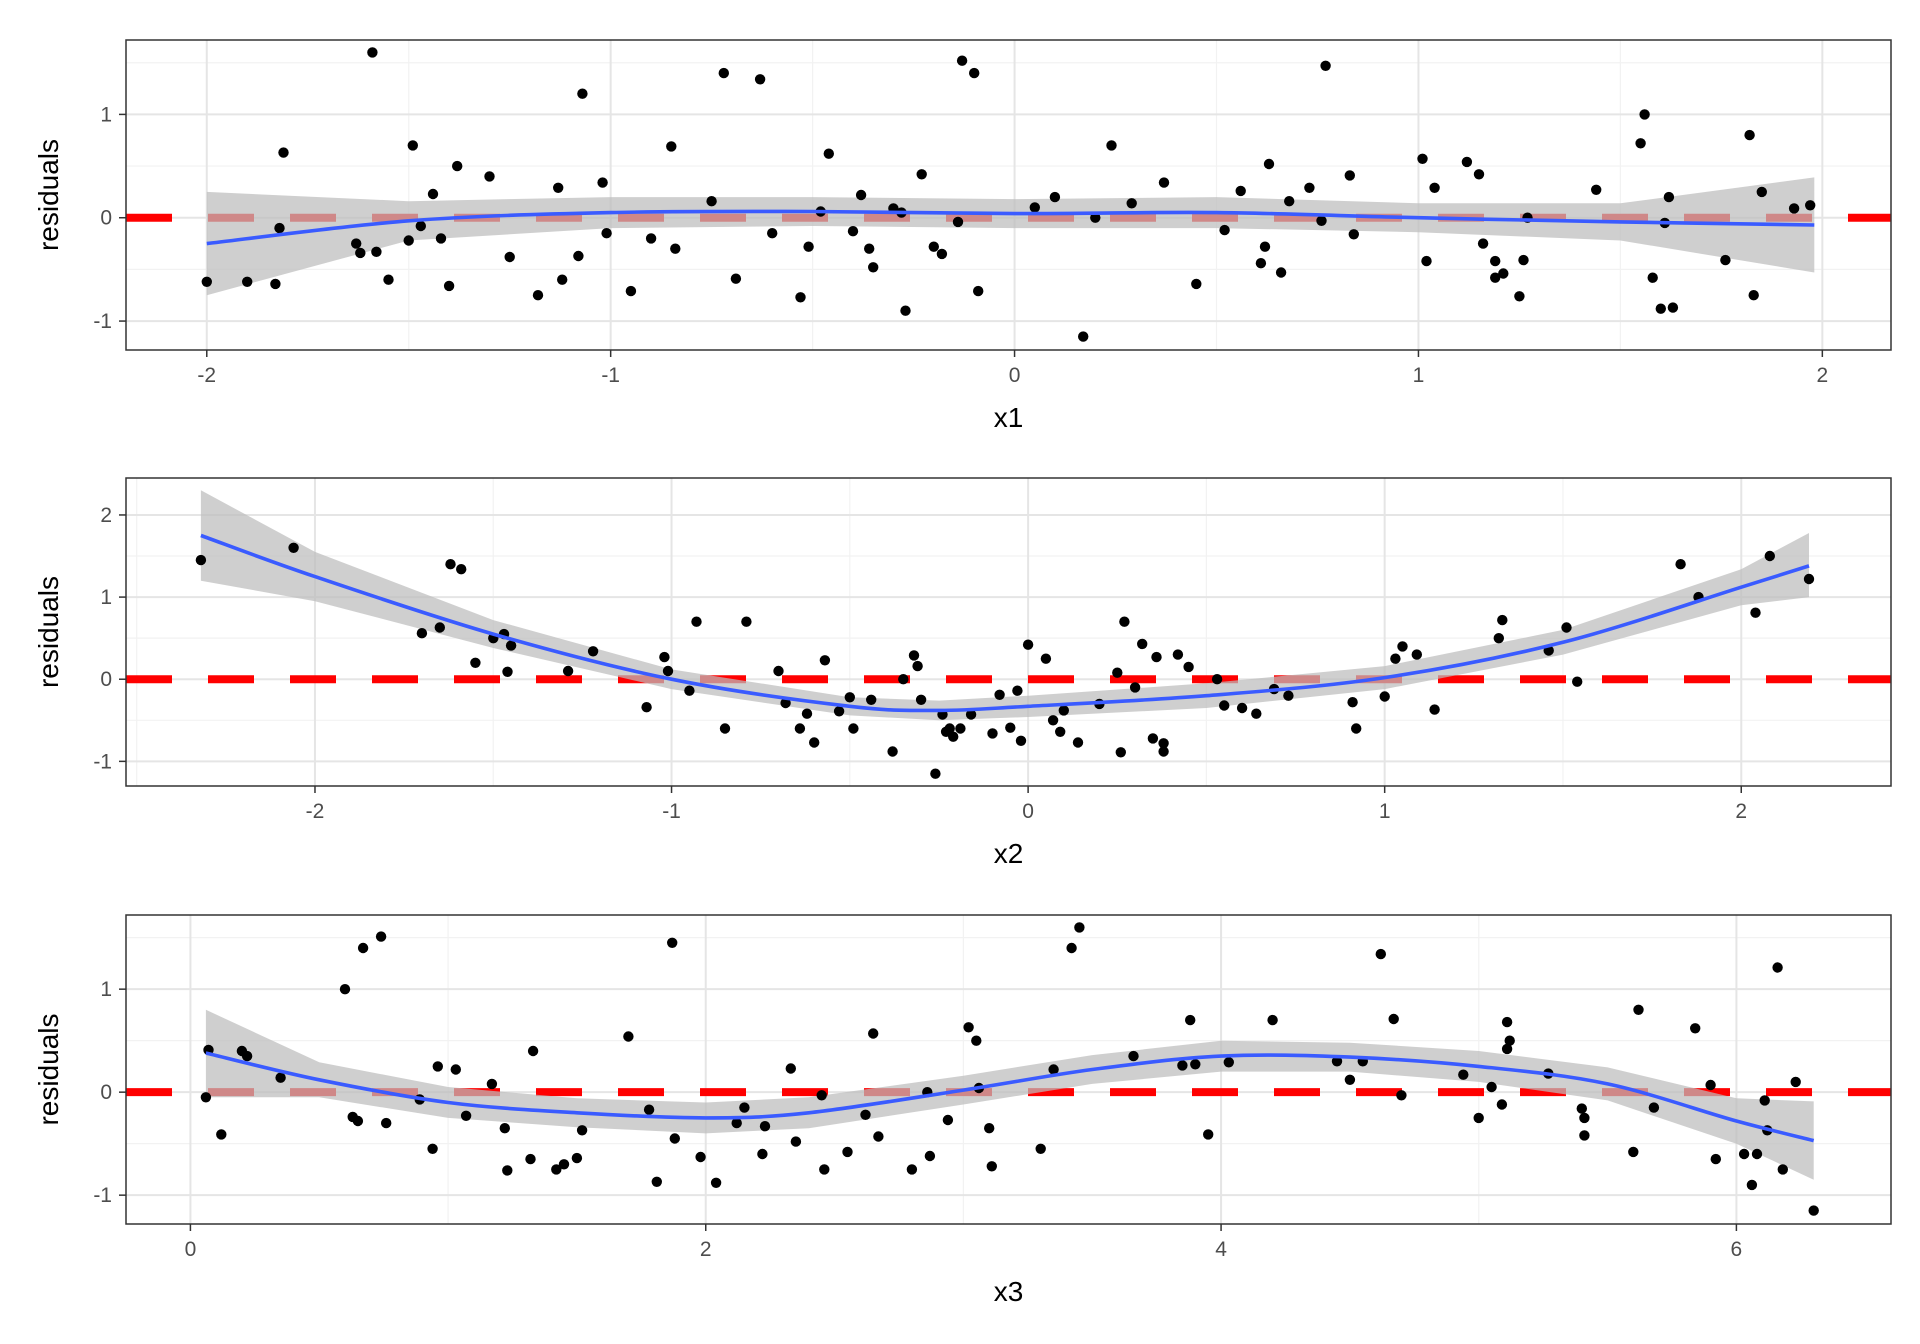 This screenshot has width=1920, height=1344. I want to click on y-tick-label: 1, so click(106, 989).